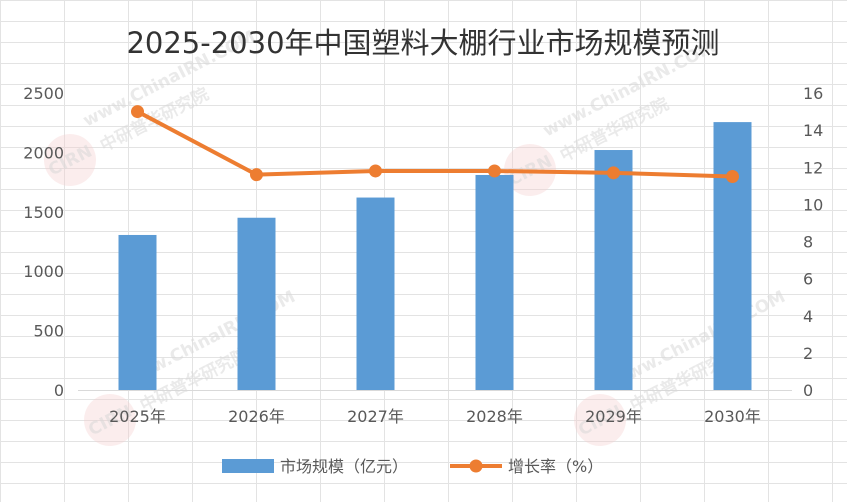 Image resolution: width=847 pixels, height=502 pixels. What do you see at coordinates (375, 416) in the screenshot?
I see `x-tick-label: 2027年` at bounding box center [375, 416].